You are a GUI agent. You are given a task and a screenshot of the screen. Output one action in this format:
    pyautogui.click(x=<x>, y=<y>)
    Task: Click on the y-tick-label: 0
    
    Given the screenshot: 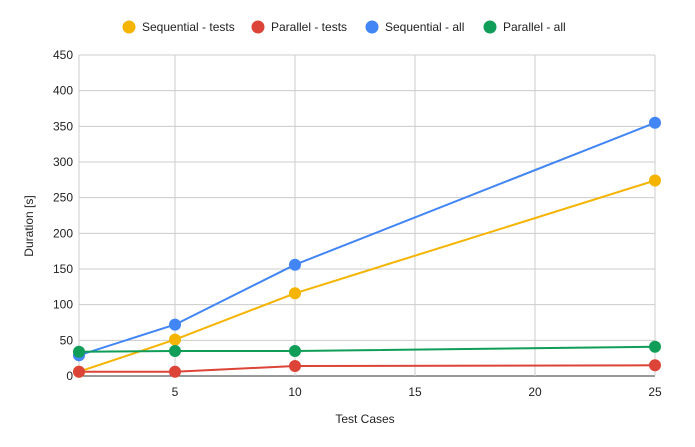 What is the action you would take?
    pyautogui.click(x=69, y=376)
    